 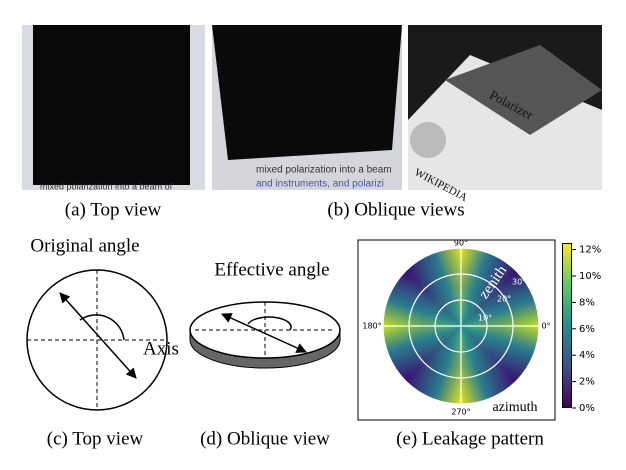 What do you see at coordinates (113, 108) in the screenshot?
I see `photo-a: mixed polarization into a beam of` at bounding box center [113, 108].